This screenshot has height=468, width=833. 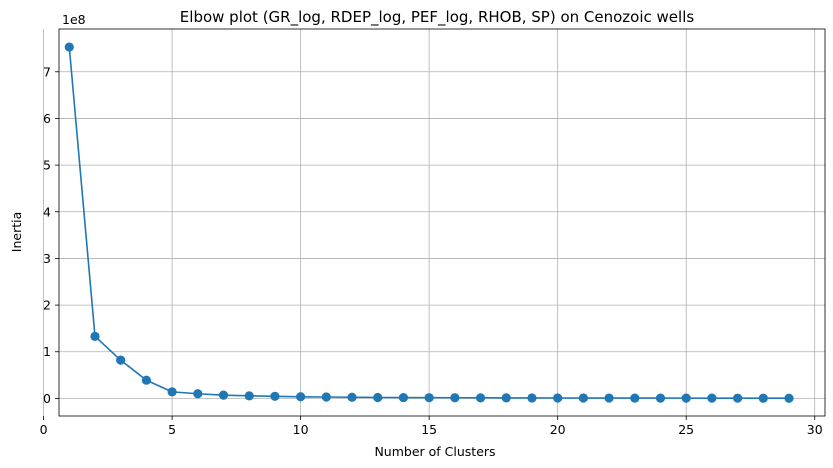 I want to click on x-tick-label: 30, so click(x=815, y=429).